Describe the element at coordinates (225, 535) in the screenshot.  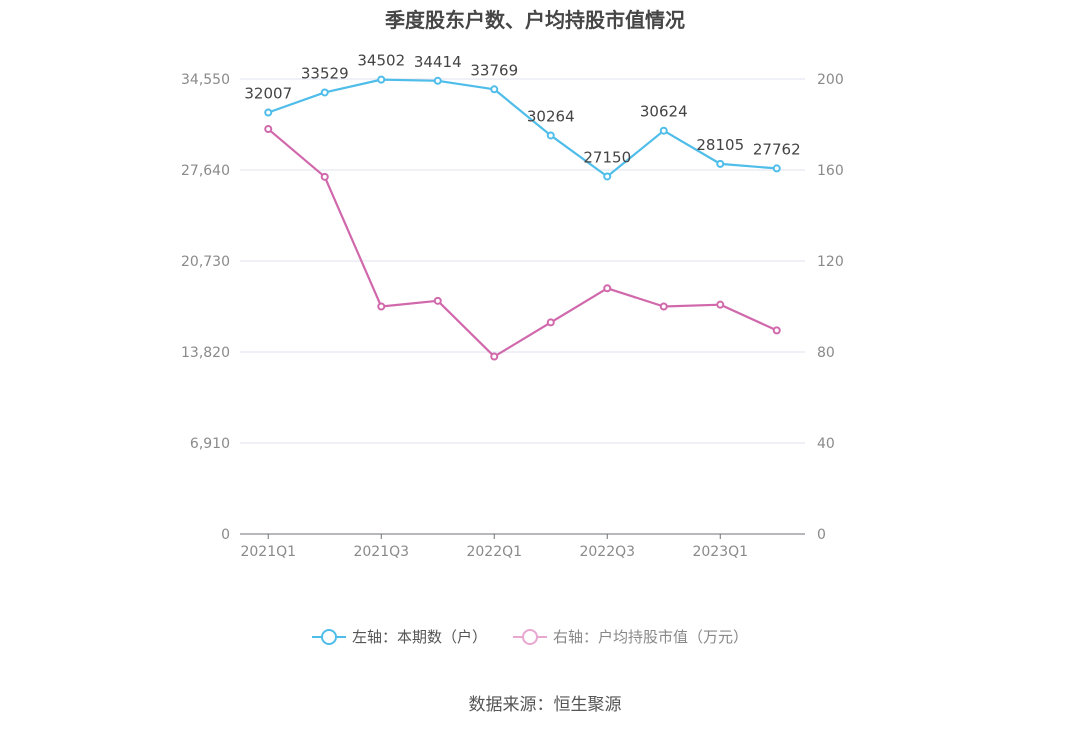
I see `left-axis-tick-label: 0` at that location.